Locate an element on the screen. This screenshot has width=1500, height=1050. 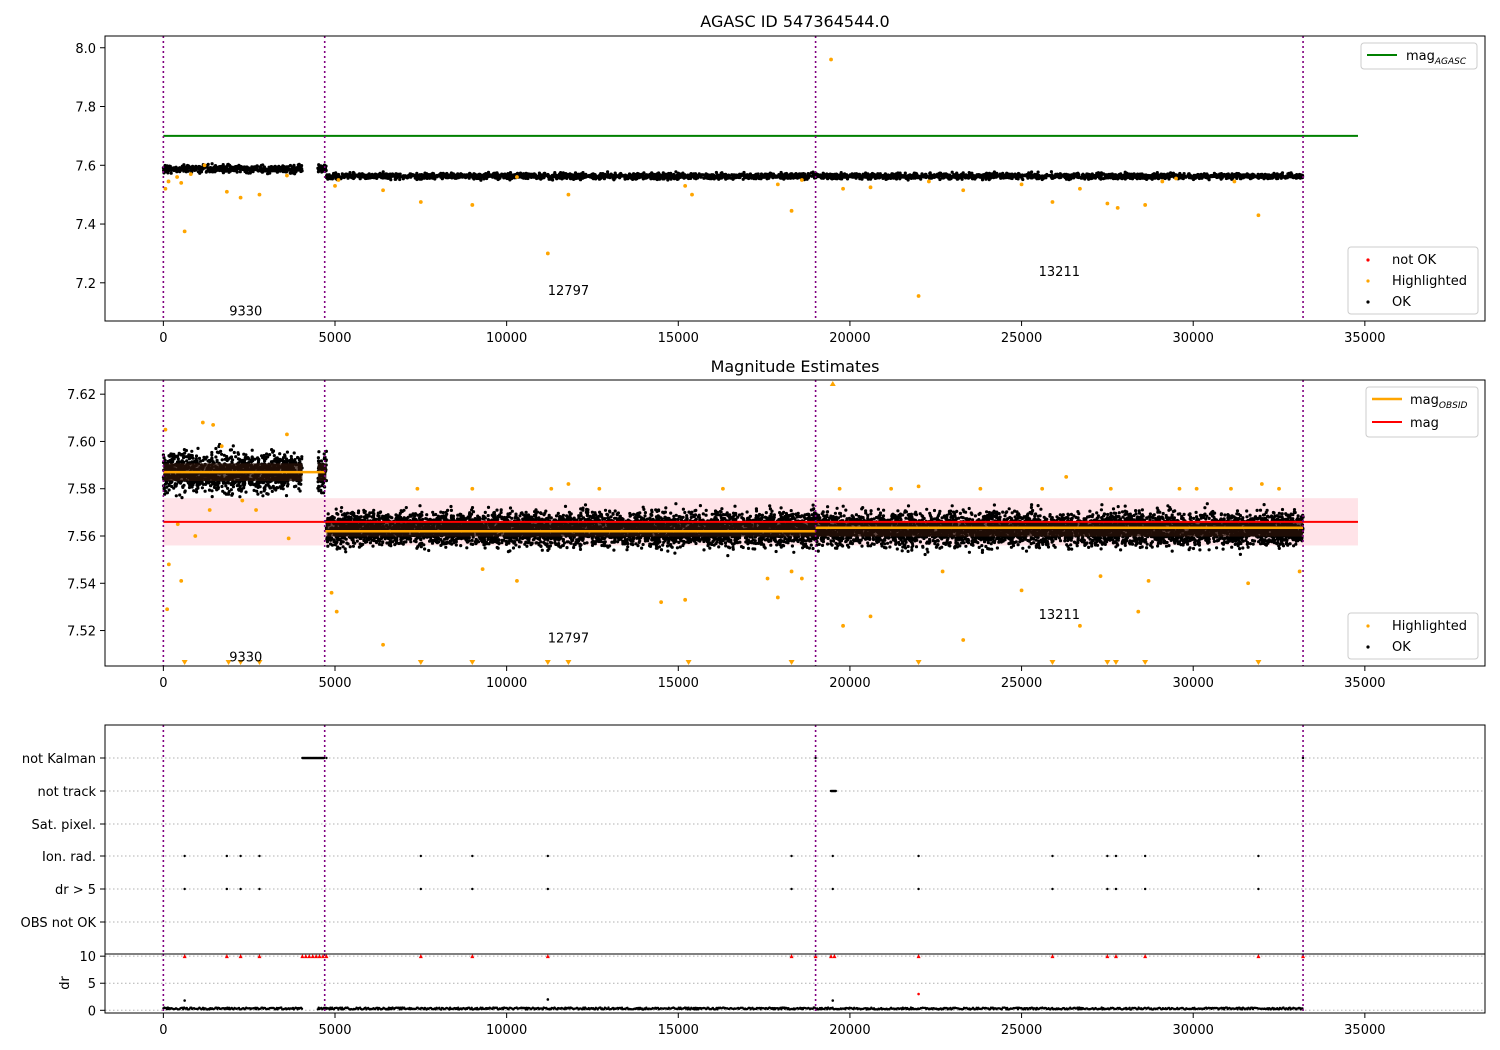
dr-baseline-points is located at coordinates (233, 1008).